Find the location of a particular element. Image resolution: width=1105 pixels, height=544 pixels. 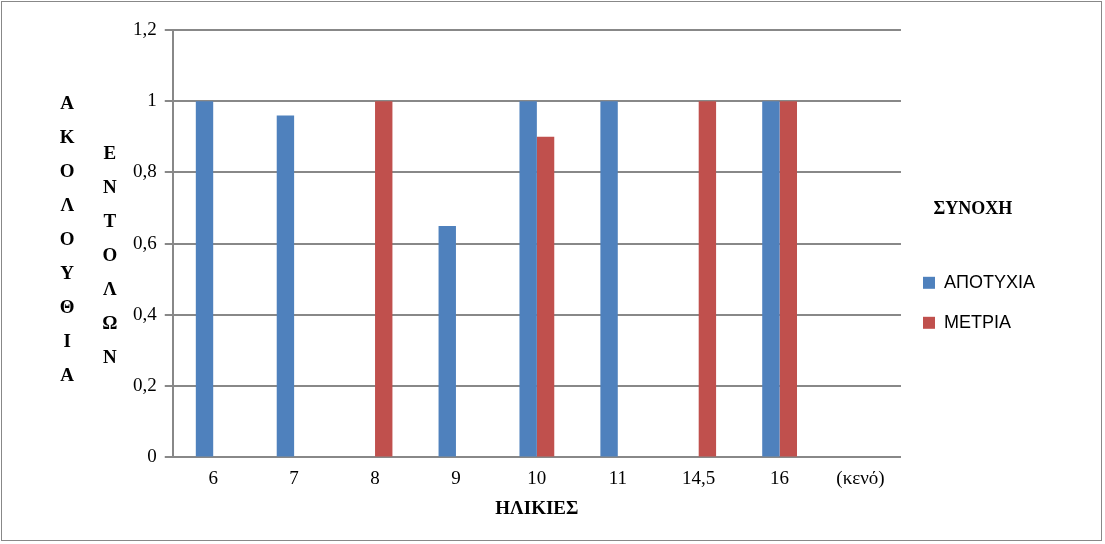

y-axis-title: ΑΚΟΛΟΥΘΙΑ ΕΝΤΟΛΩΝ is located at coordinates (88, 245).